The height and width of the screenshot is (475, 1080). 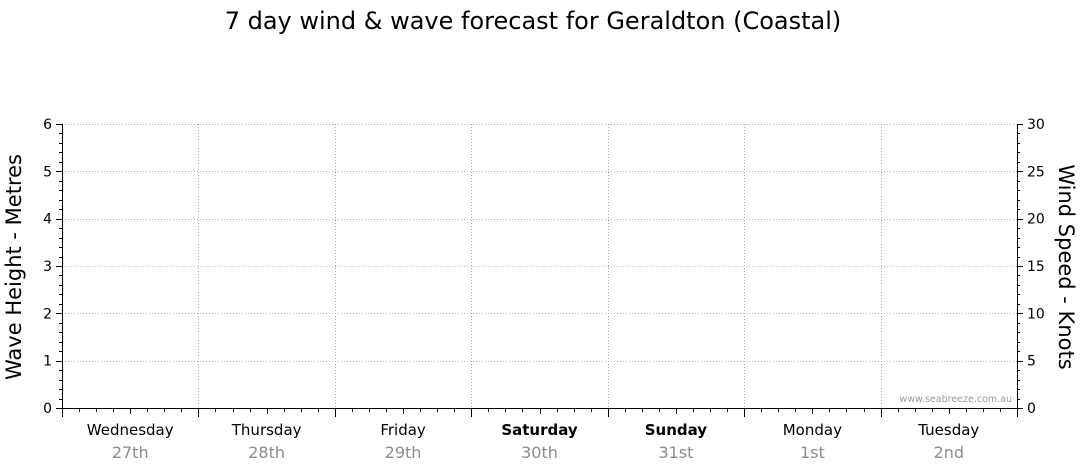 What do you see at coordinates (403, 452) in the screenshot?
I see `day-label-date: 29th` at bounding box center [403, 452].